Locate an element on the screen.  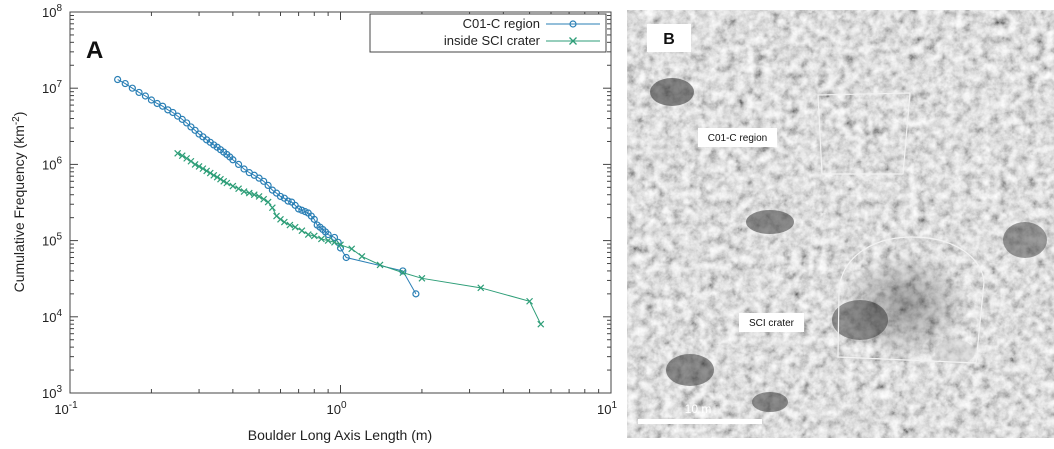
photo-label-b: B is located at coordinates (669, 38).